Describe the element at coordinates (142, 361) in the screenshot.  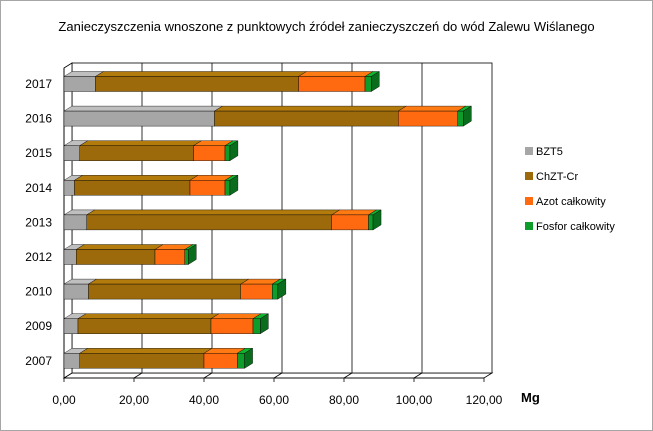
I see `bar-chzt-cr-2007` at that location.